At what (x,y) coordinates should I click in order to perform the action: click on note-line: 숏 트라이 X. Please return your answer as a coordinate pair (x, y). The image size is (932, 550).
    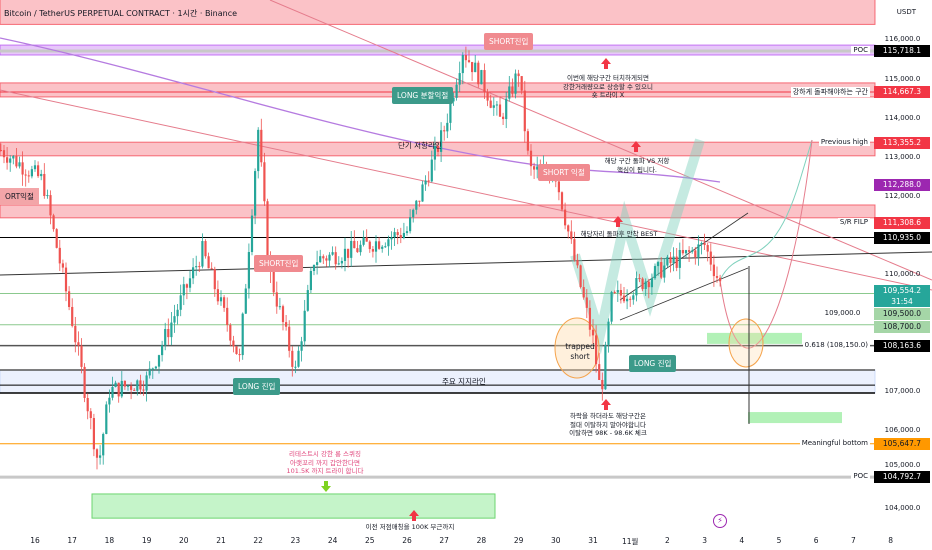
    Looking at the image, I should click on (608, 95).